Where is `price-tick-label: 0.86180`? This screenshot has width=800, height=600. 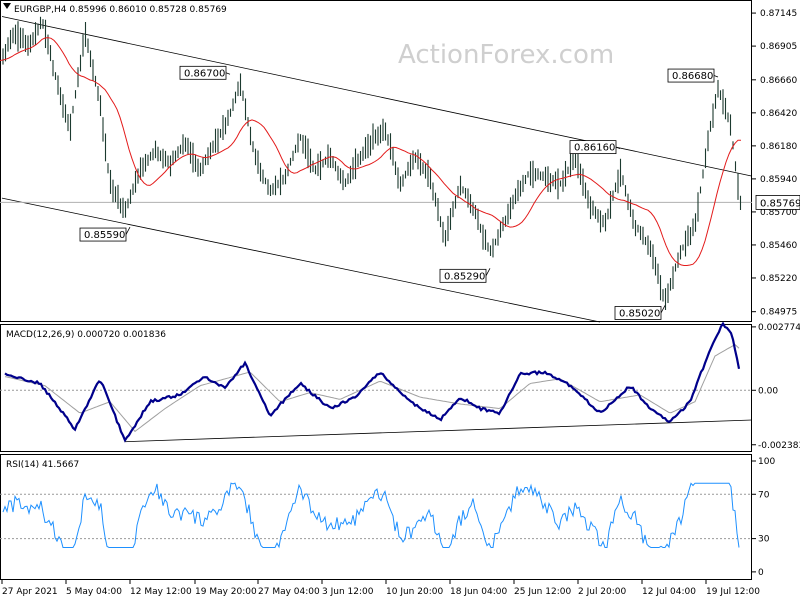
price-tick-label: 0.86180 is located at coordinates (778, 147).